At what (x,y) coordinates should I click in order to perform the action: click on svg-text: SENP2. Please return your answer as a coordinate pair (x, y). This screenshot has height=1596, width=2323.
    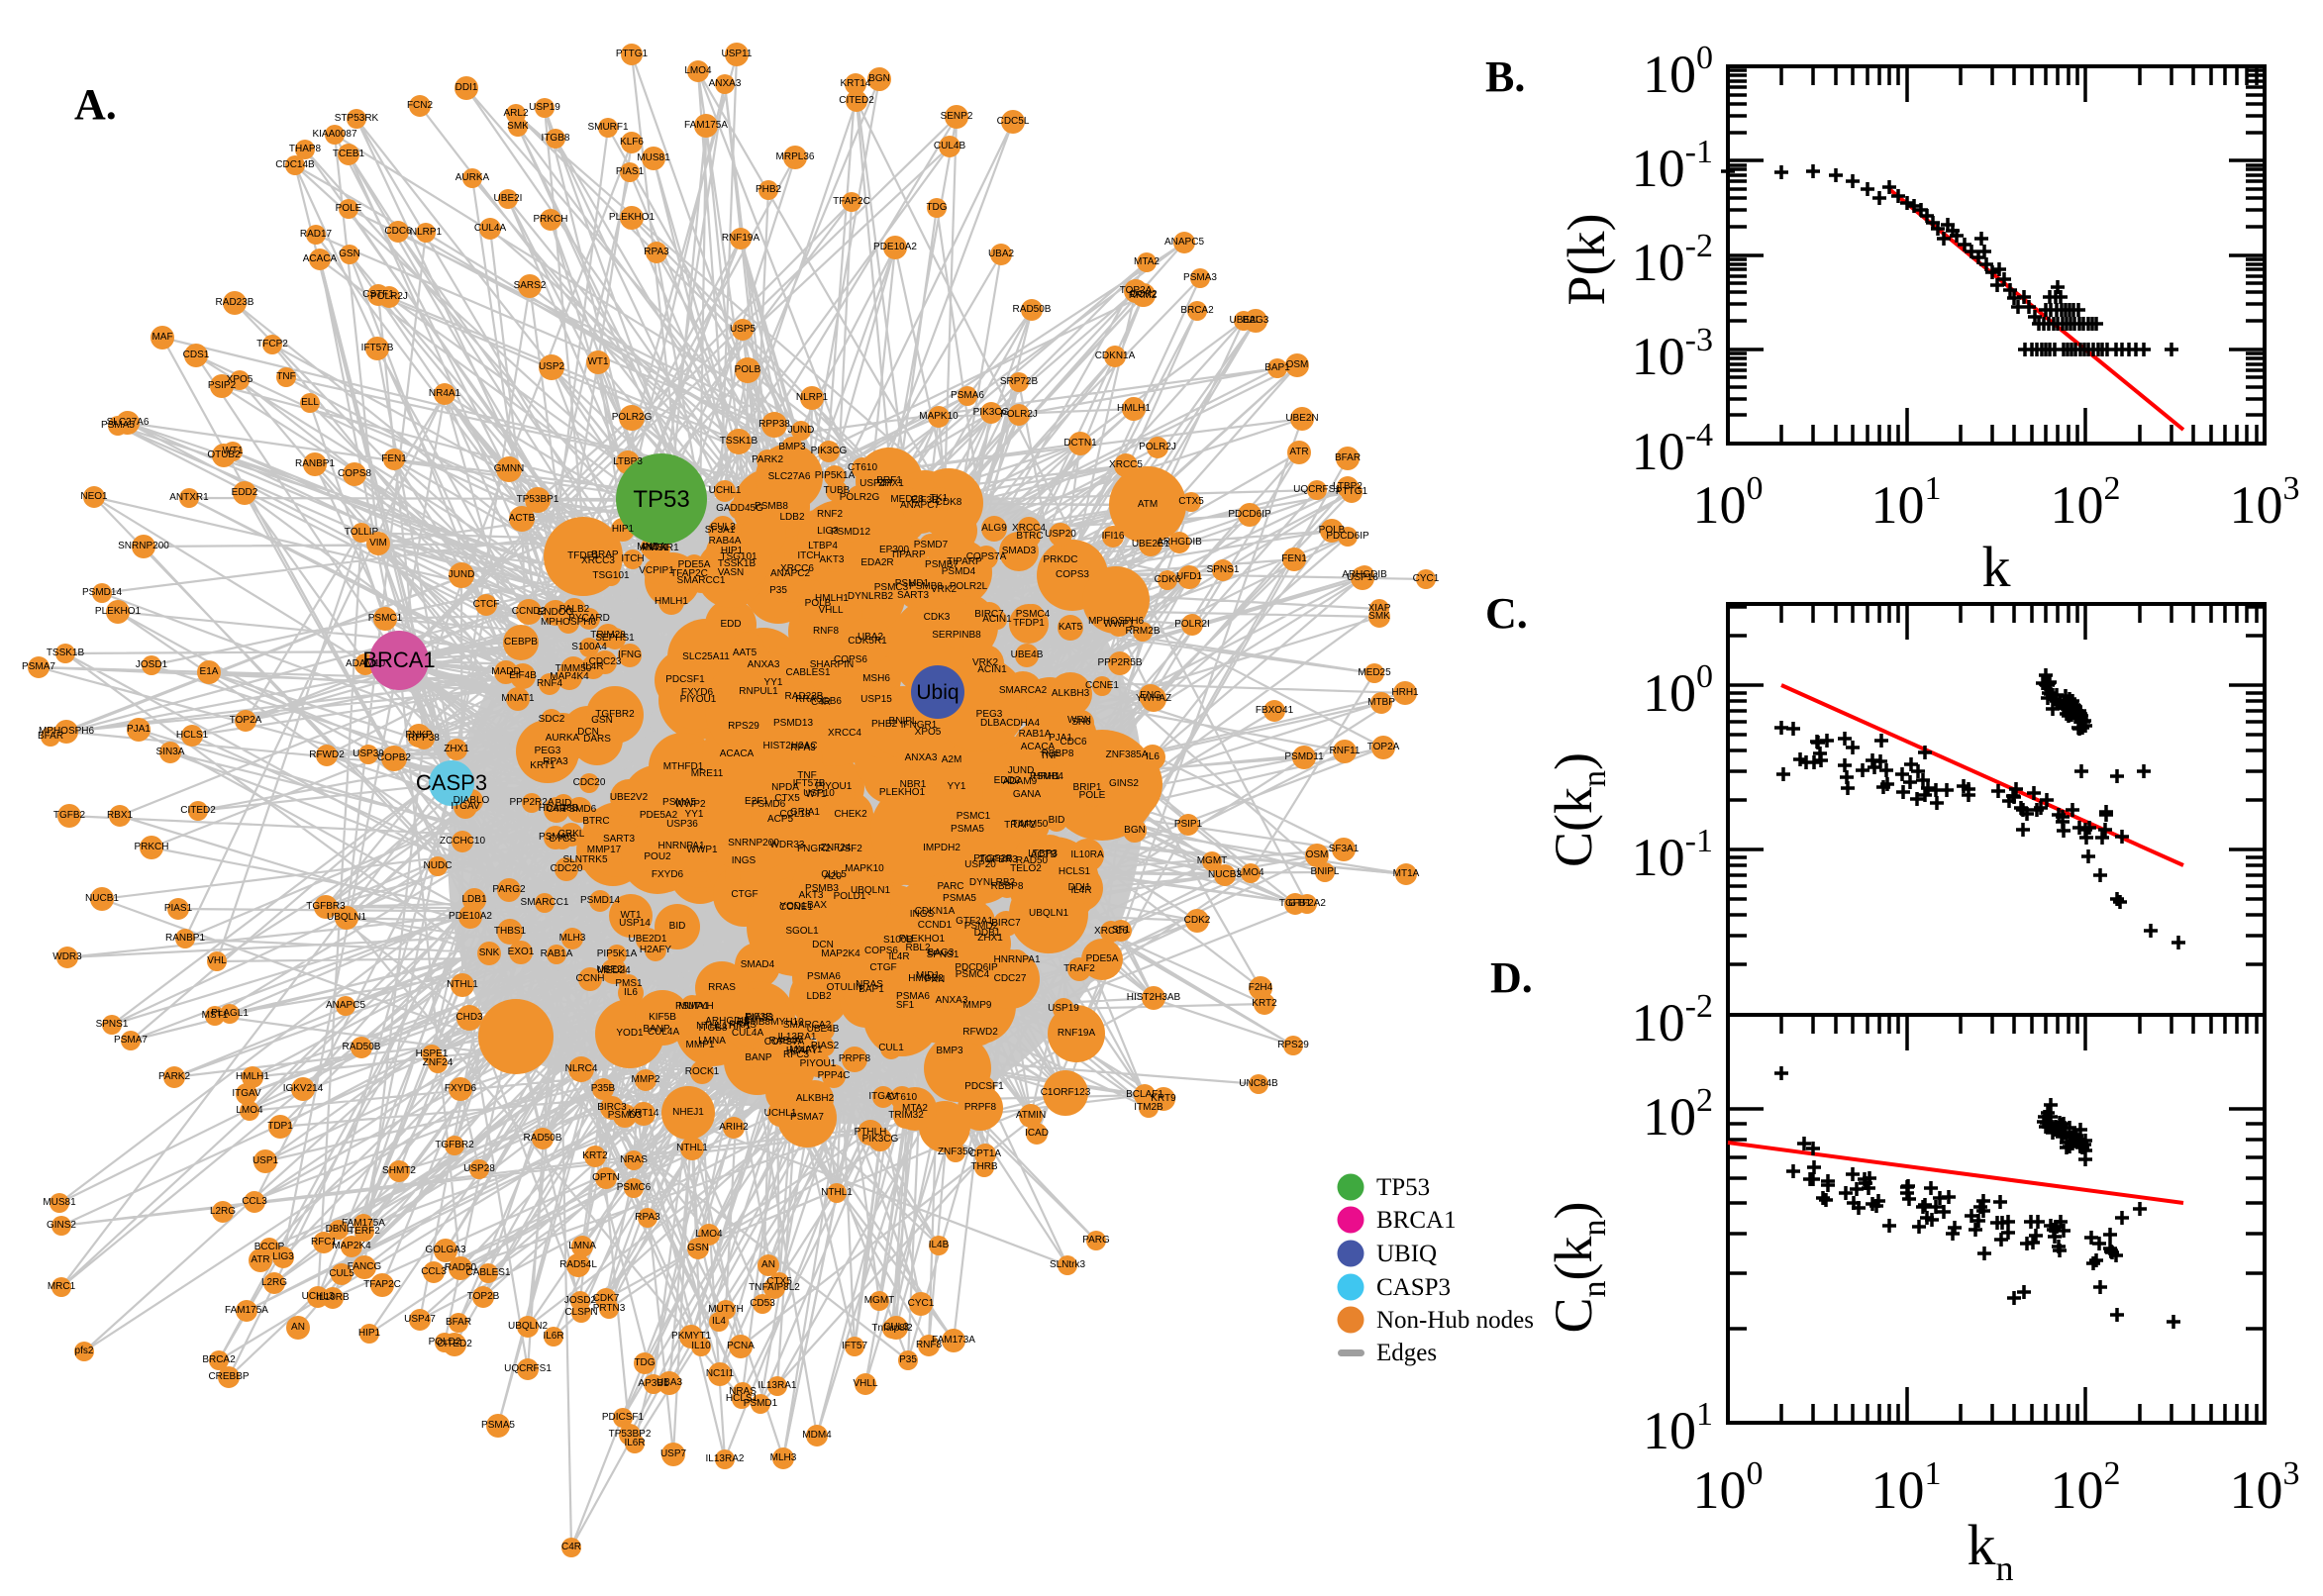
    Looking at the image, I should click on (957, 116).